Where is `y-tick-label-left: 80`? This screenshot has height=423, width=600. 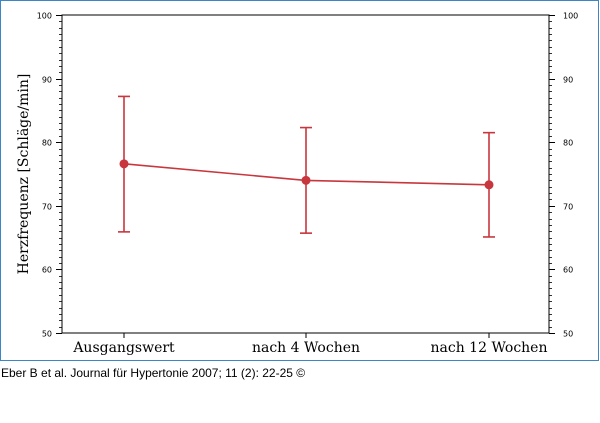 y-tick-label-left: 80 is located at coordinates (47, 143).